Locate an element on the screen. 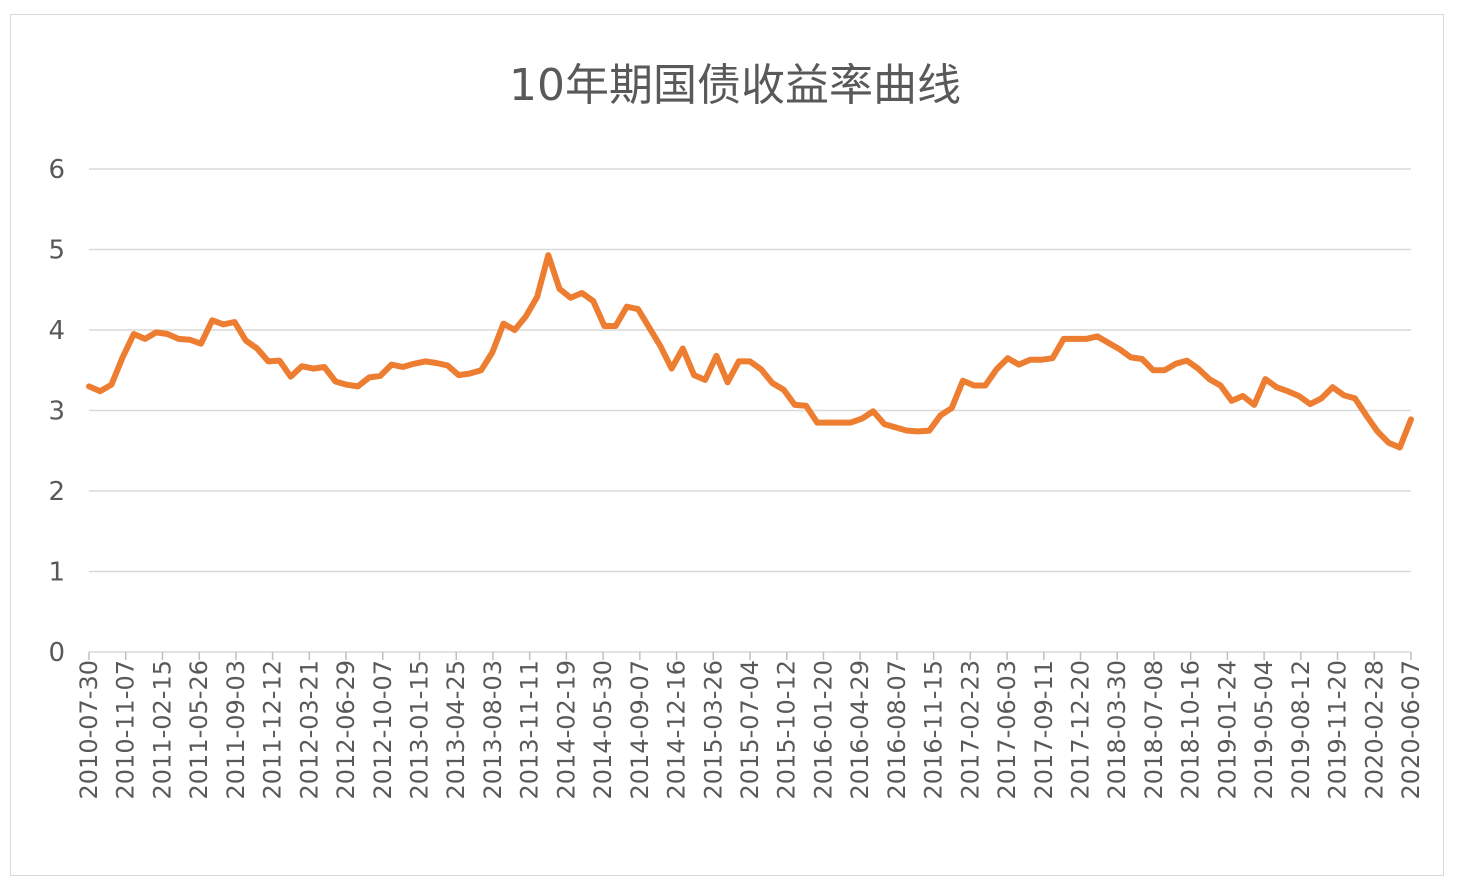 The width and height of the screenshot is (1457, 884). x-tick-label: 2019-01-24 is located at coordinates (1227, 729).